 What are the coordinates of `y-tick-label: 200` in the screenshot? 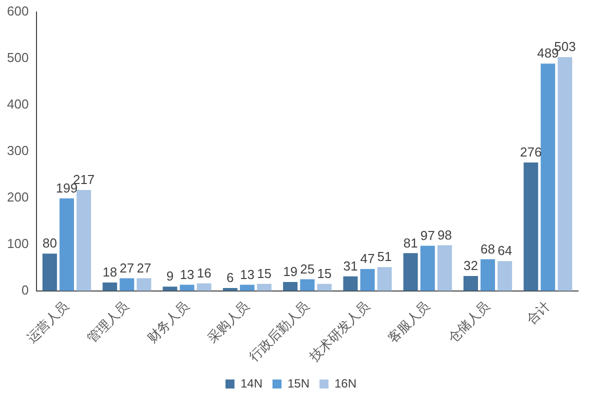 It's located at (17, 196).